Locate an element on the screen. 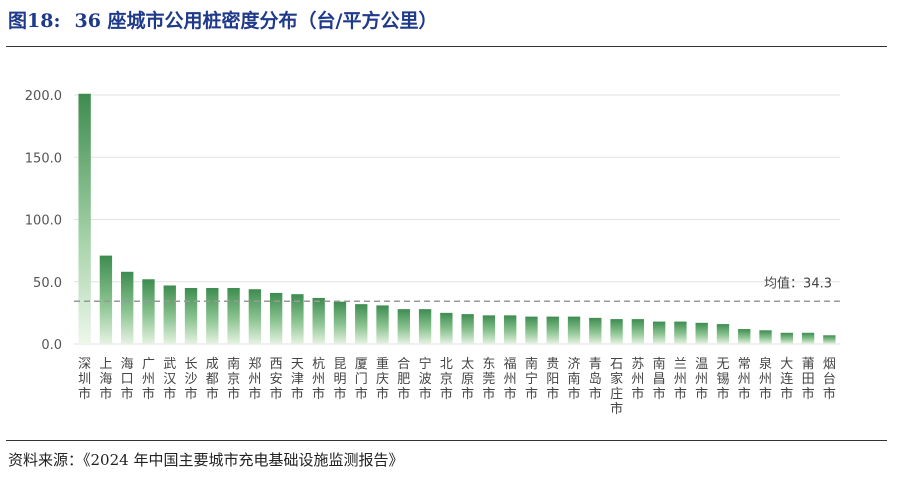 This screenshot has width=899, height=483. x-tick-label: 厦门市 is located at coordinates (361, 379).